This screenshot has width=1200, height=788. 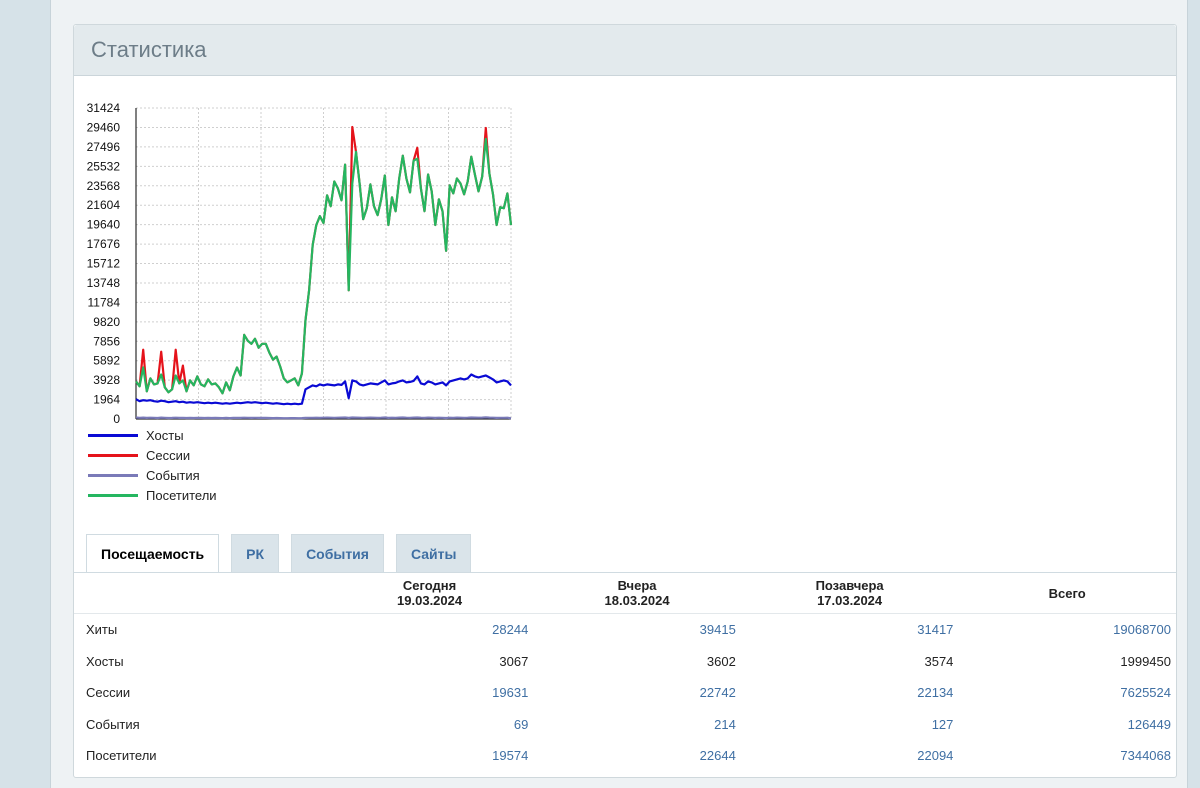 What do you see at coordinates (1145, 756) in the screenshot?
I see `visitors-total: 7344068` at bounding box center [1145, 756].